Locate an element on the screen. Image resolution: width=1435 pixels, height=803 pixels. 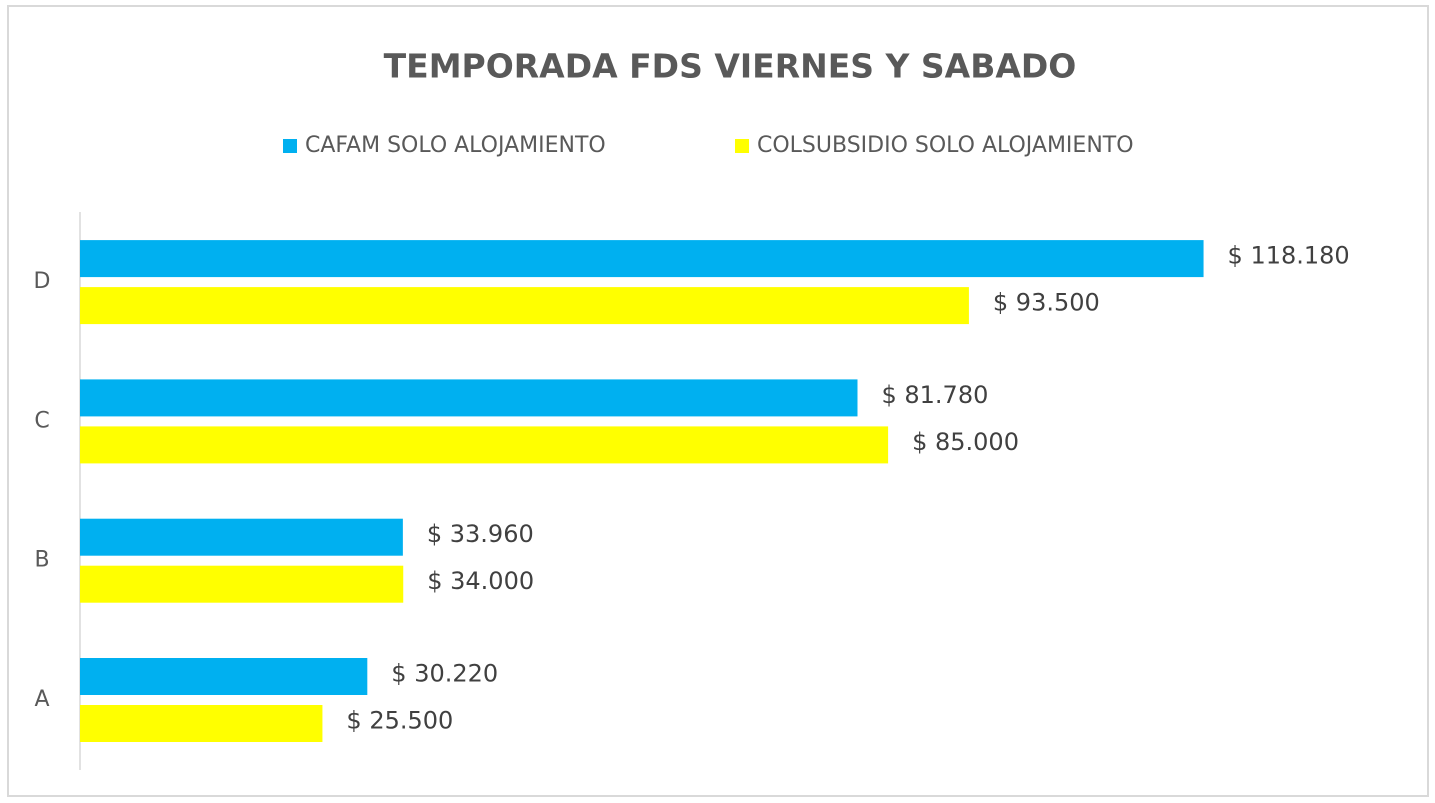
value-label: $ 25.500 is located at coordinates (399, 721).